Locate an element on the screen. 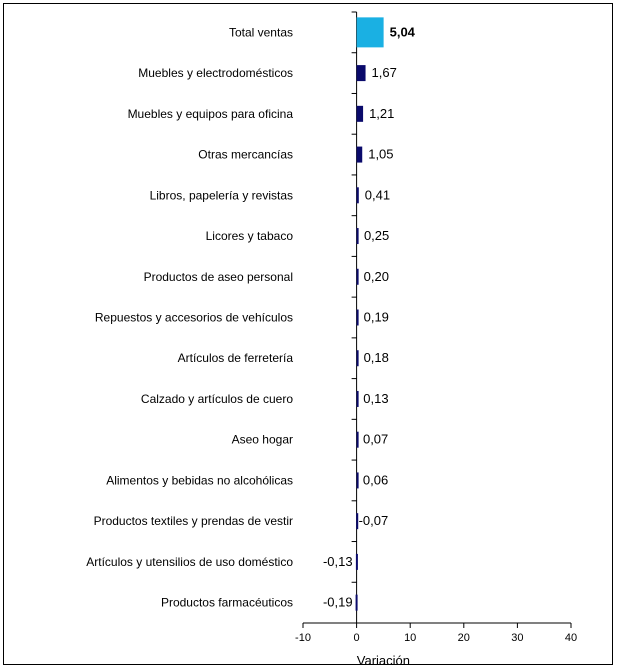  value-label: 0,18 is located at coordinates (376, 357).